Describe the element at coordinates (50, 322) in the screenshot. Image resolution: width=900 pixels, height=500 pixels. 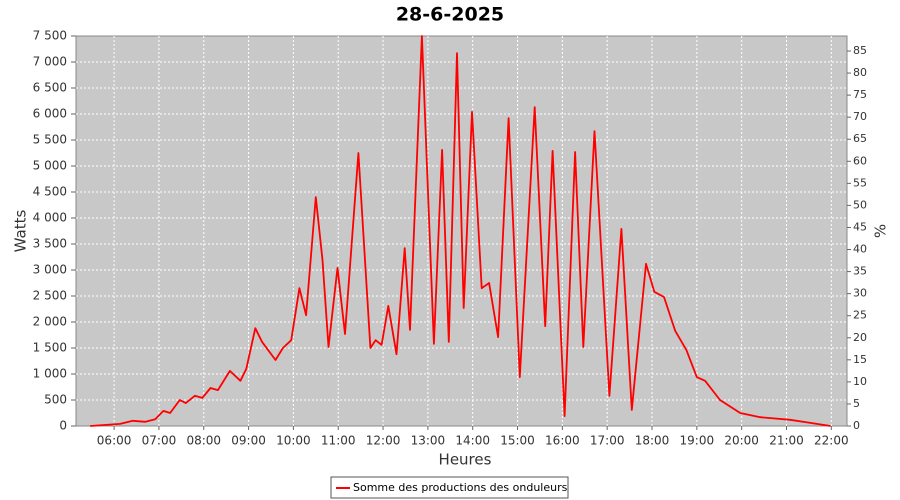
I see `y-tick-label: 2 000` at that location.